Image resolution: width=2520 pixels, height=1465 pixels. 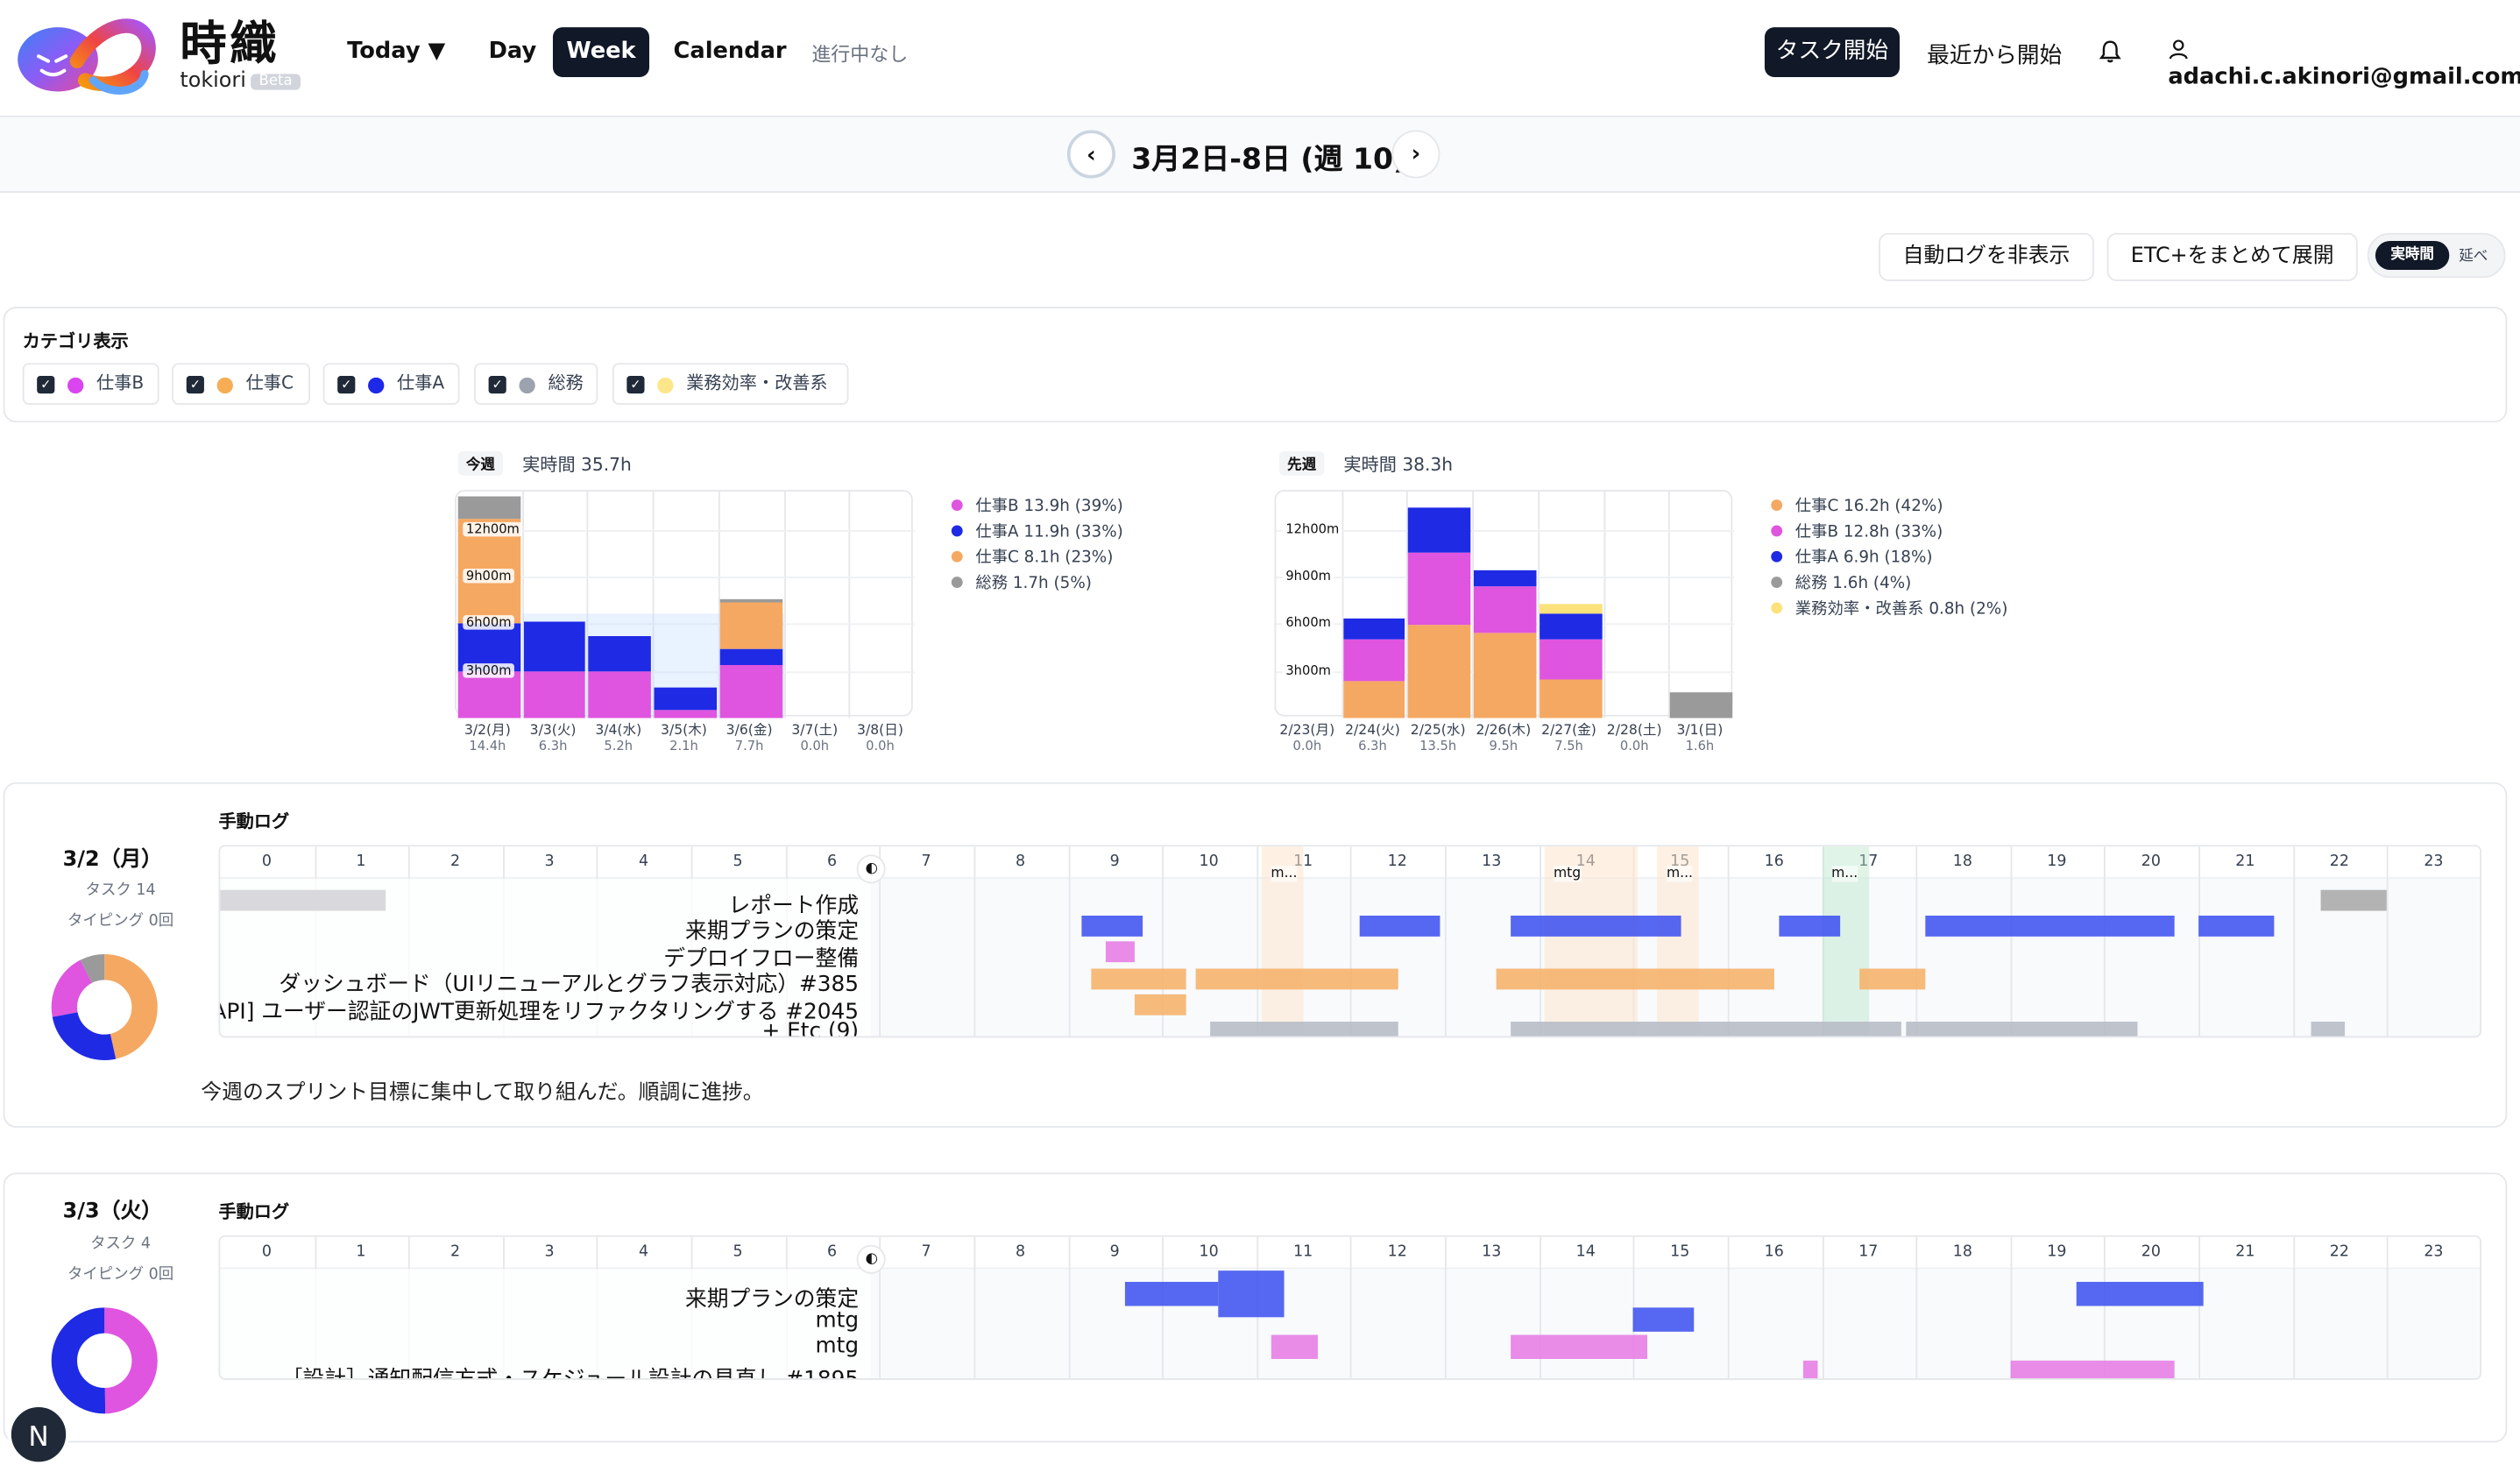 What do you see at coordinates (761, 958) in the screenshot?
I see `timeline-task-name: デプロイフロー整備` at bounding box center [761, 958].